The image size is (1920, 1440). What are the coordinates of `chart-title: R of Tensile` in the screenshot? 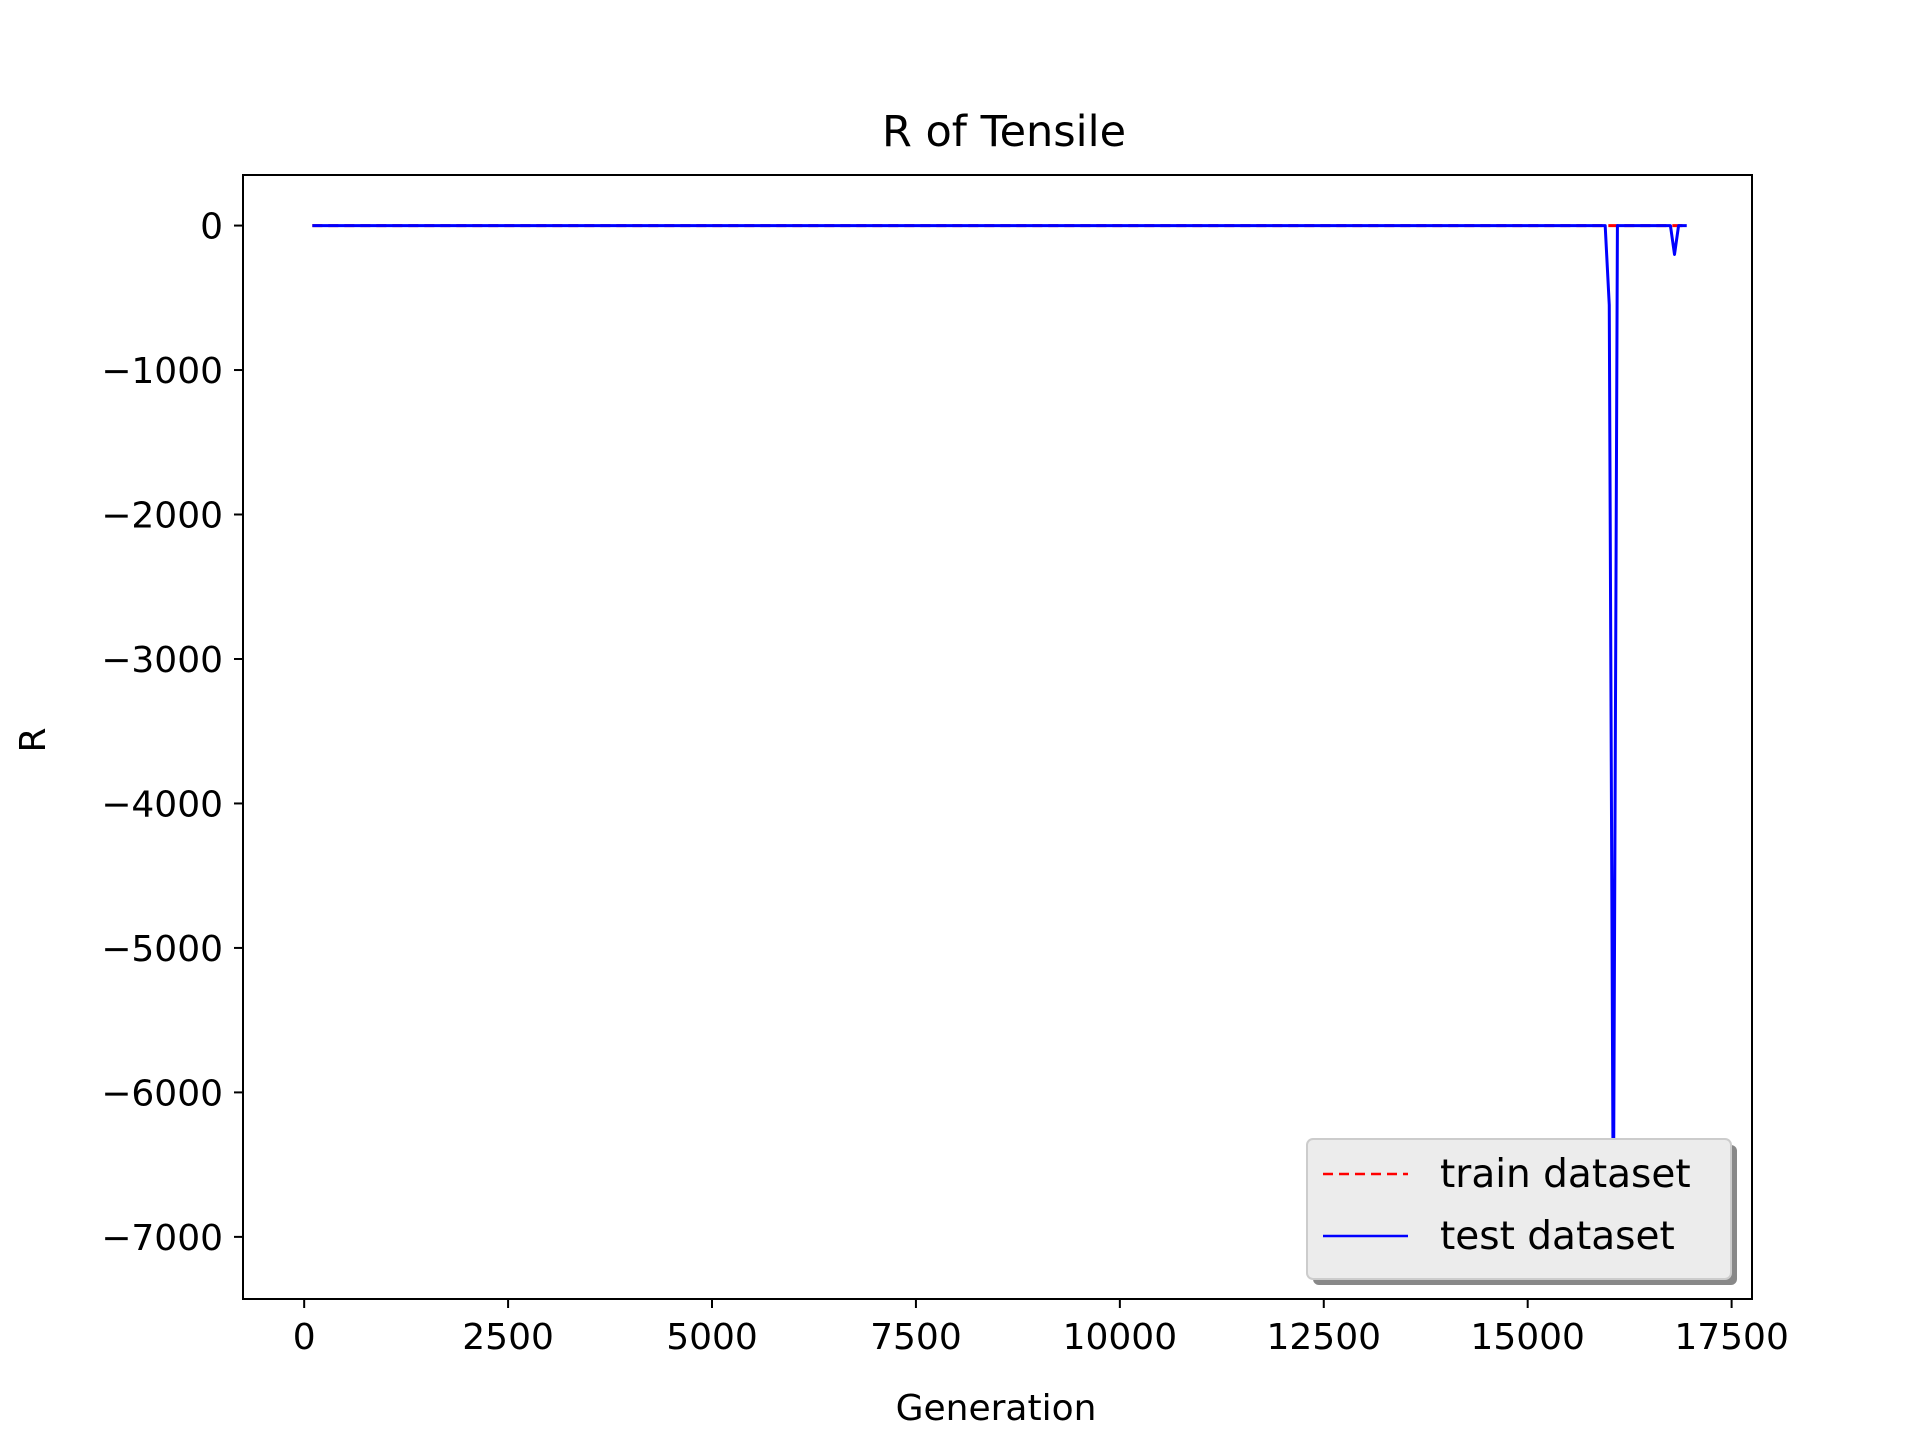 It's located at (1004, 132).